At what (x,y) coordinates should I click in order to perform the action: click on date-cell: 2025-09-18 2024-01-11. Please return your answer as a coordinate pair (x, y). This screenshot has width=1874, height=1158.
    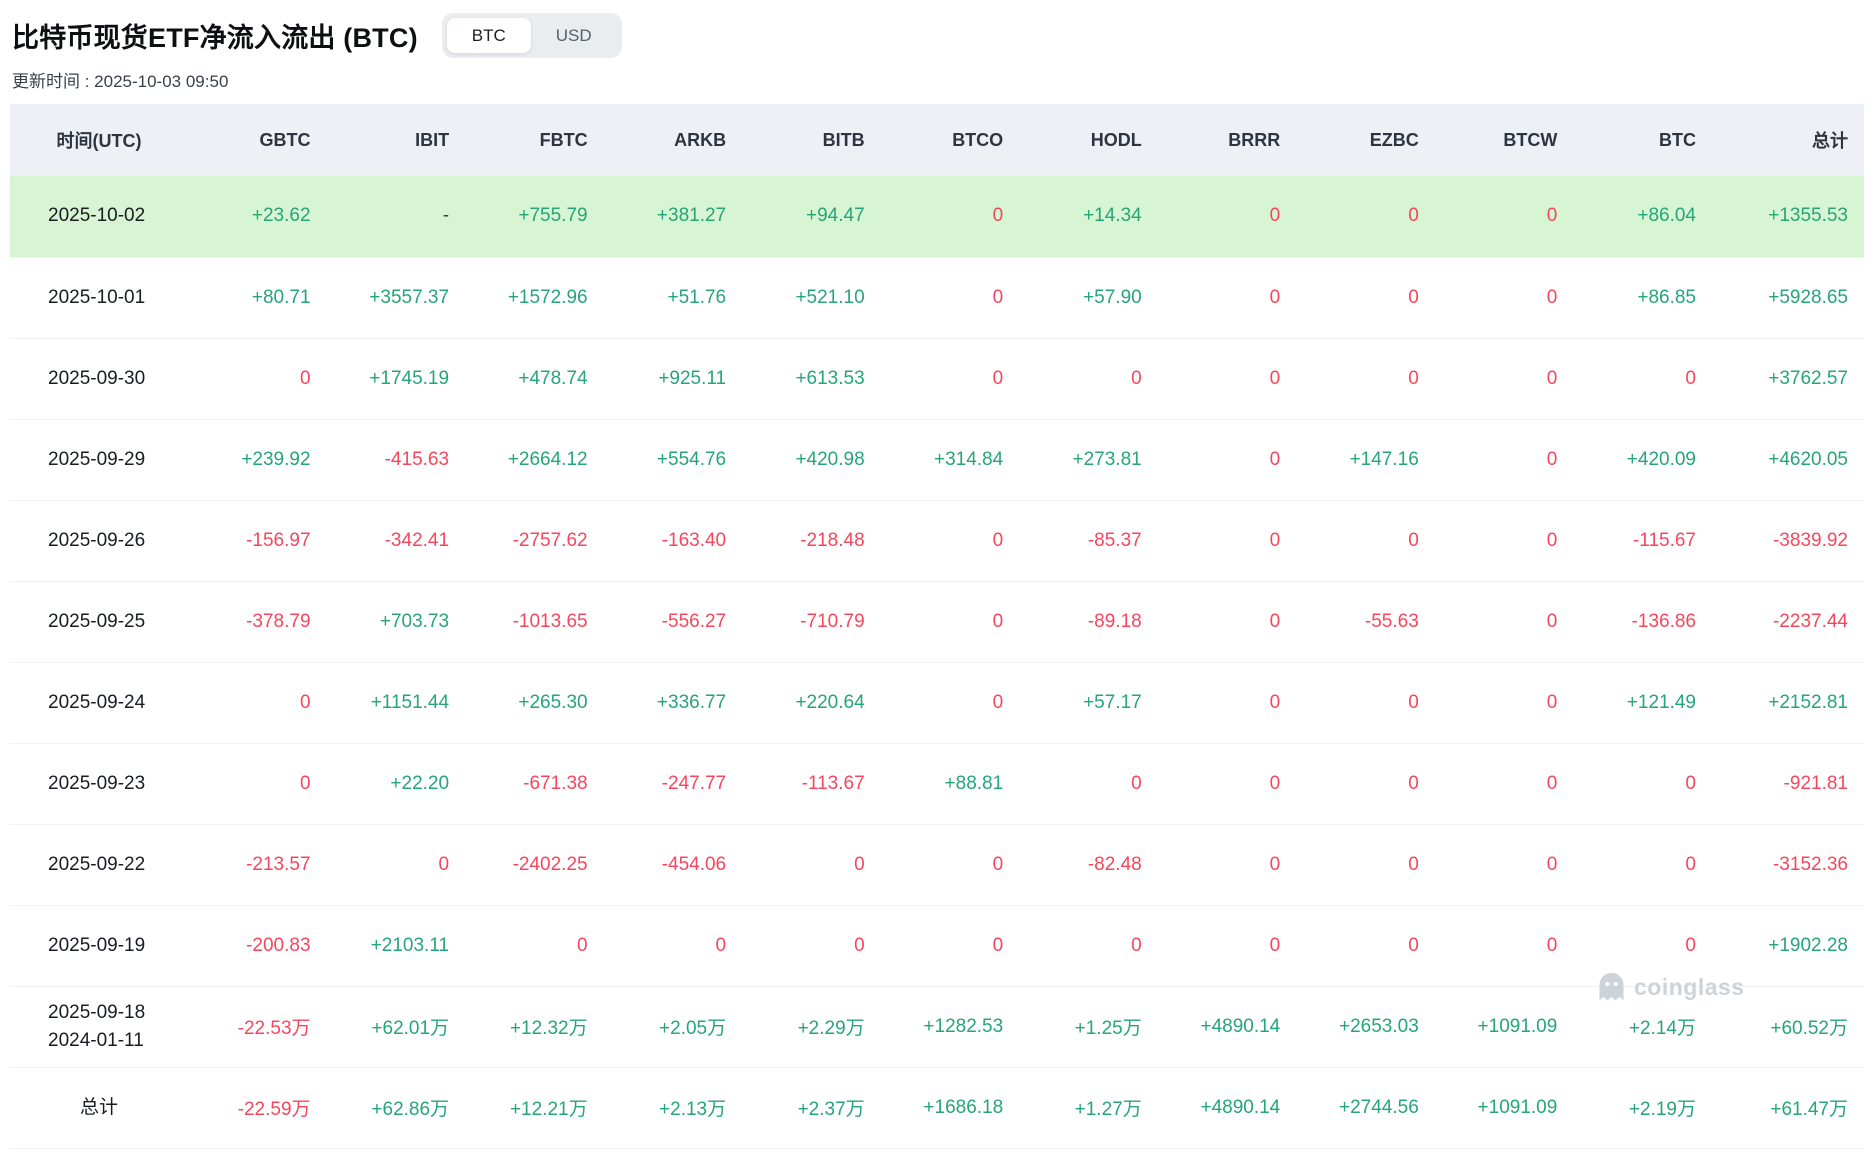
    Looking at the image, I should click on (97, 1026).